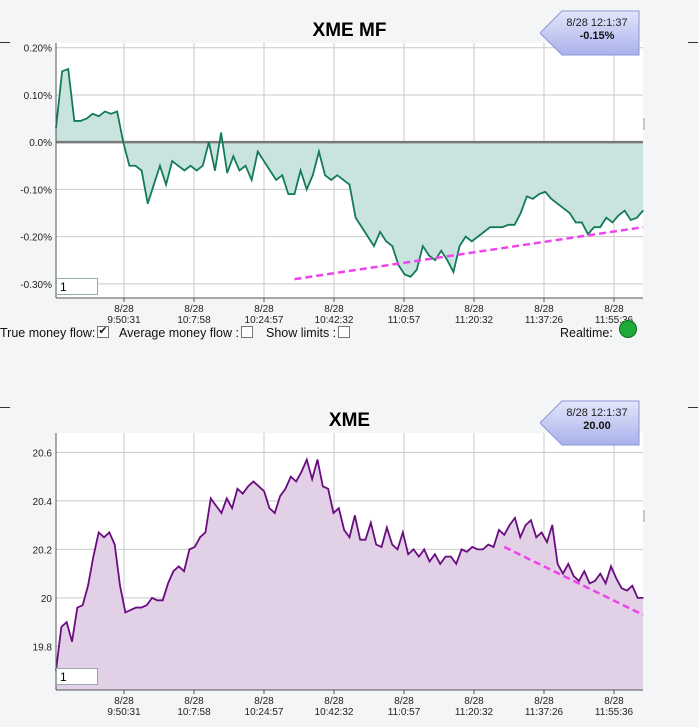 The width and height of the screenshot is (699, 727). What do you see at coordinates (349, 420) in the screenshot?
I see `chart-title: XME` at bounding box center [349, 420].